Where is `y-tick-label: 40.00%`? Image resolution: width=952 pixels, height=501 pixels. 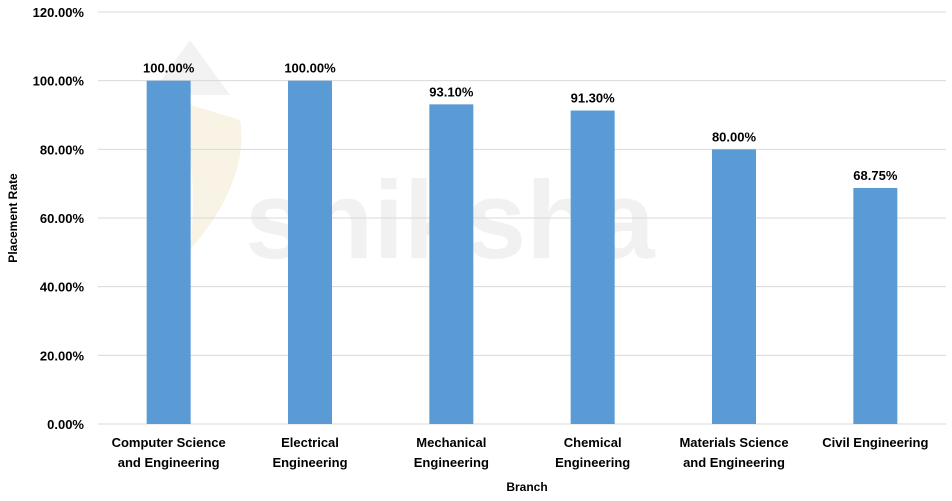 y-tick-label: 40.00% is located at coordinates (62, 287).